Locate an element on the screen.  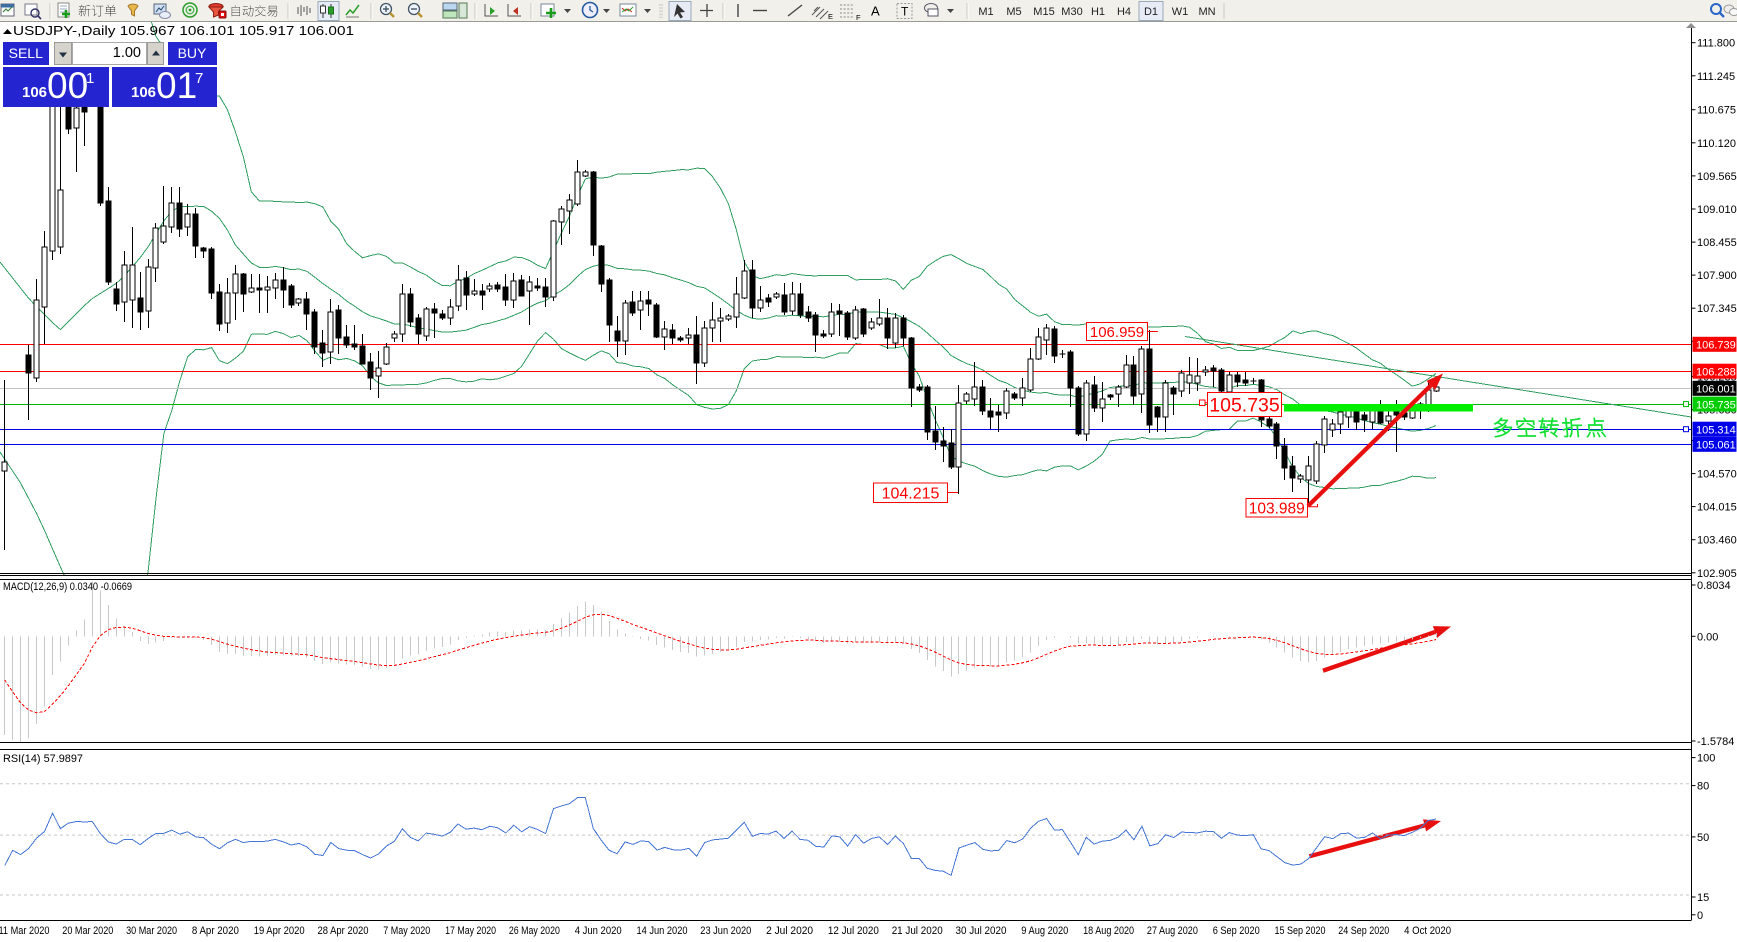
svg-text: 0 is located at coordinates (1700, 916).